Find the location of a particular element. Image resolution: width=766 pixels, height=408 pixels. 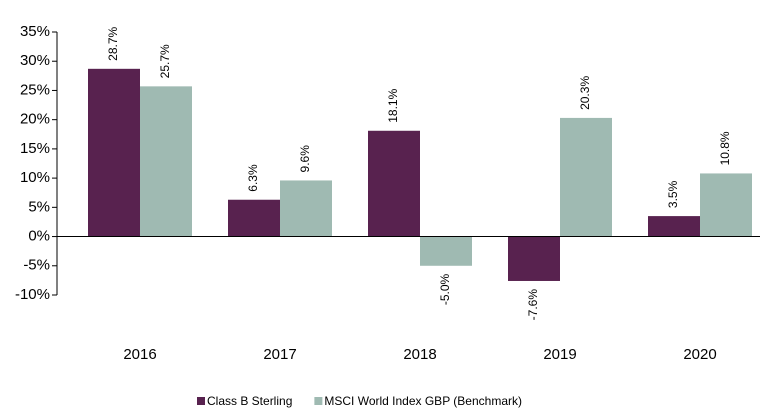

x-tick-label: 2020 is located at coordinates (699, 354).